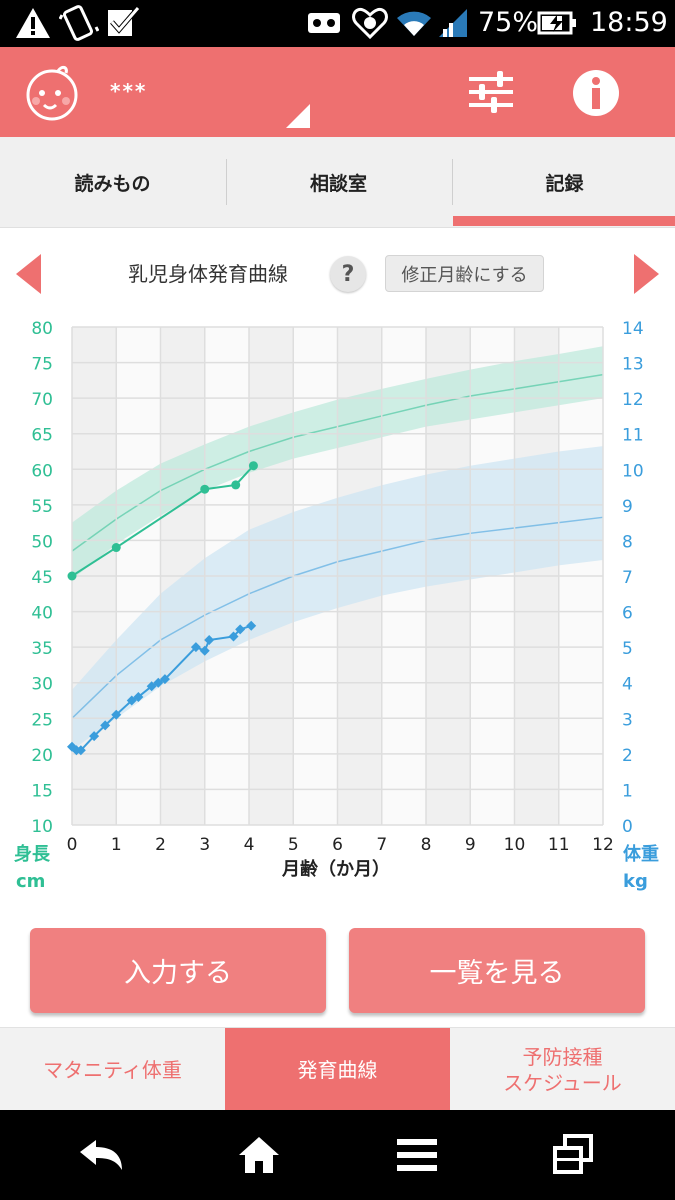  What do you see at coordinates (627, 542) in the screenshot?
I see `right-axis-tick-label: 8` at bounding box center [627, 542].